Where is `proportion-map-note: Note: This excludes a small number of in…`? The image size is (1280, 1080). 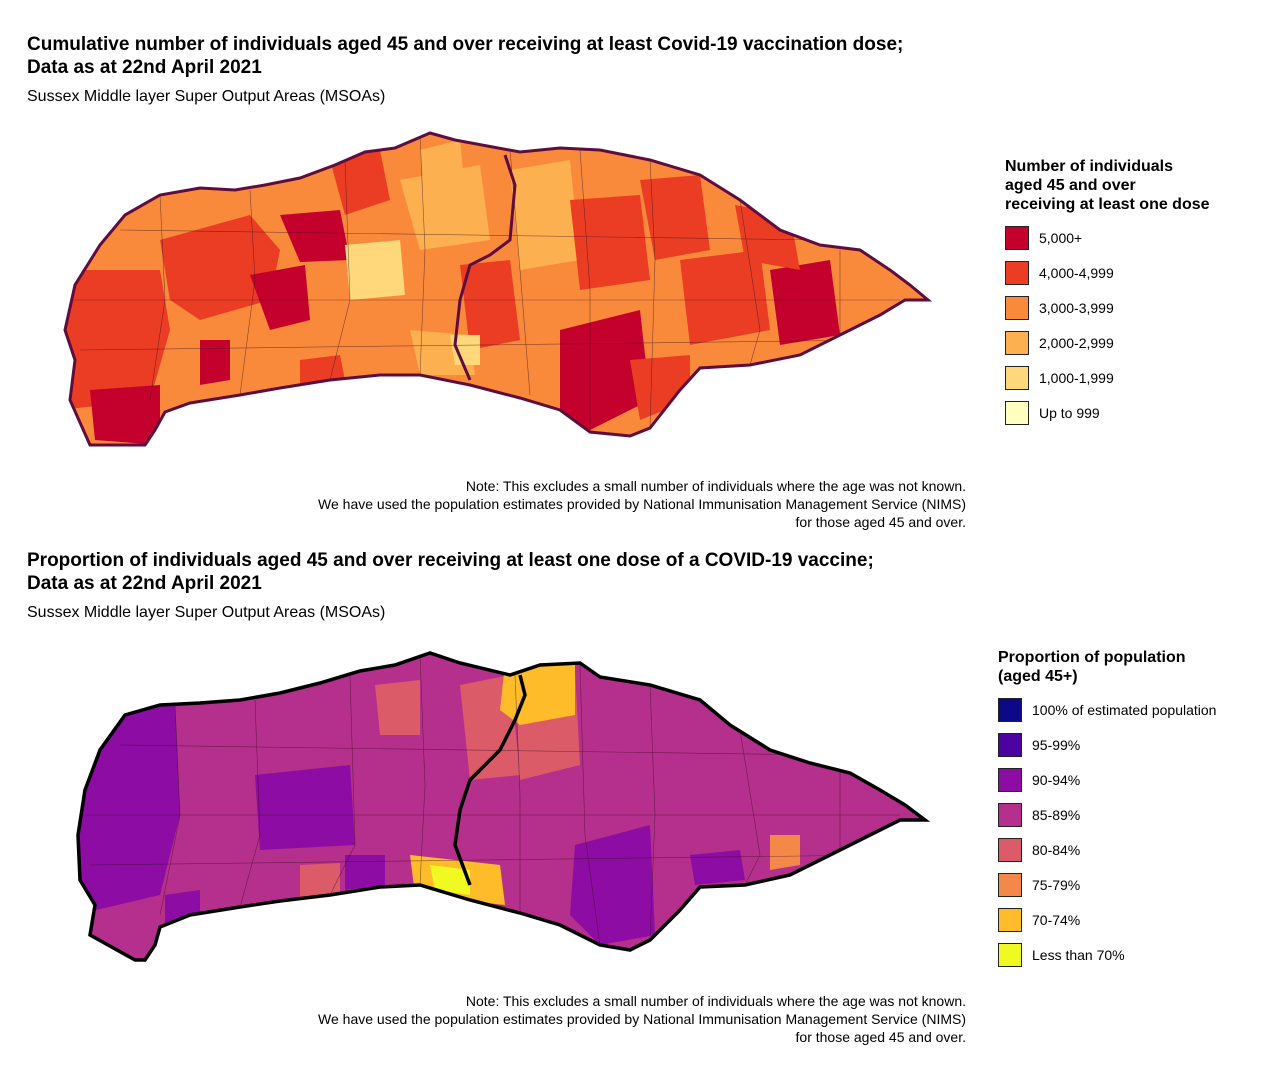 proportion-map-note: Note: This excludes a small number of in… is located at coordinates (642, 1019).